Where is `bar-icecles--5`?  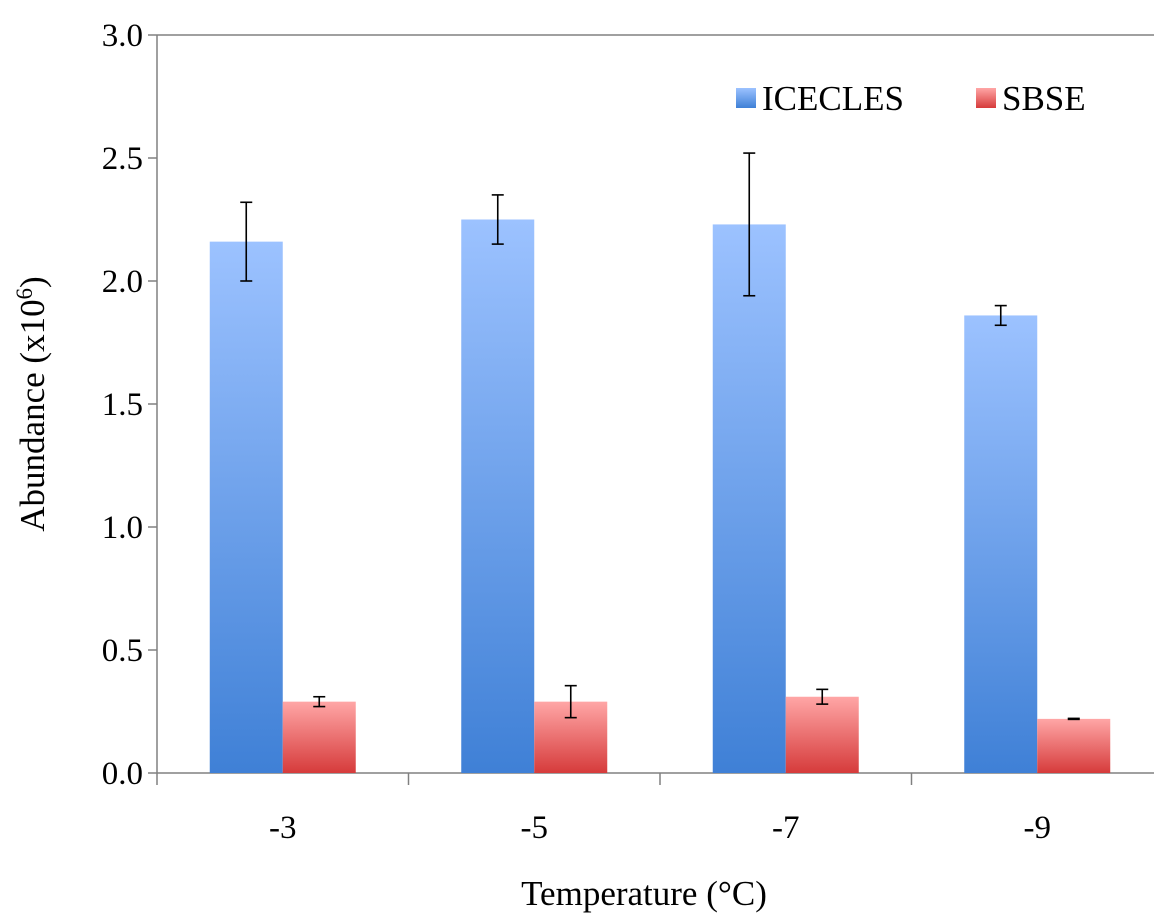
bar-icecles--5 is located at coordinates (498, 496).